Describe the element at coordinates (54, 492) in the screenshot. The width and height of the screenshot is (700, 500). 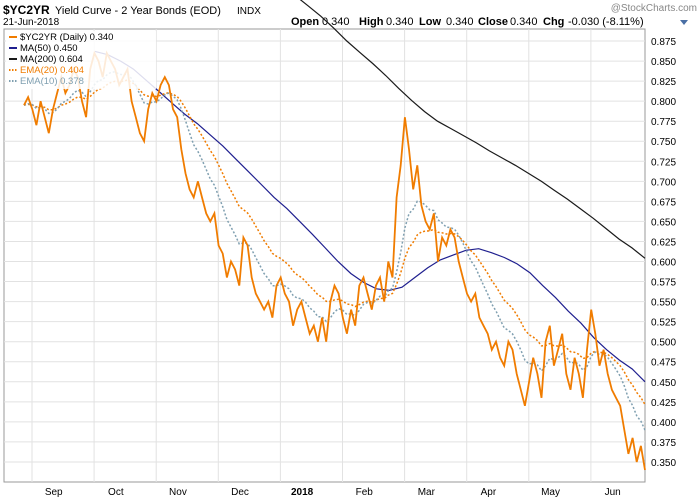
I see `x-tick-label: Sep` at that location.